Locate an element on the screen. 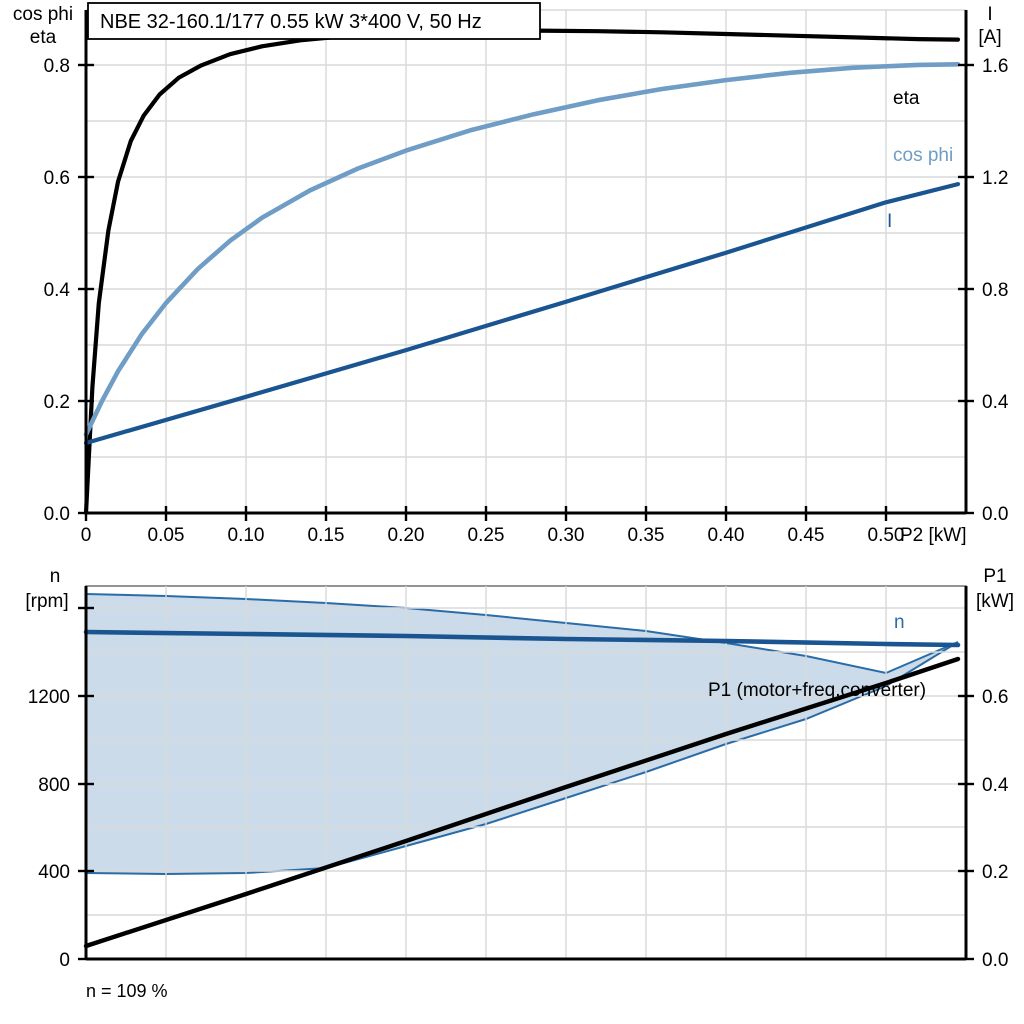 This screenshot has width=1024, height=1024. tick-label: 0.30 is located at coordinates (566, 535).